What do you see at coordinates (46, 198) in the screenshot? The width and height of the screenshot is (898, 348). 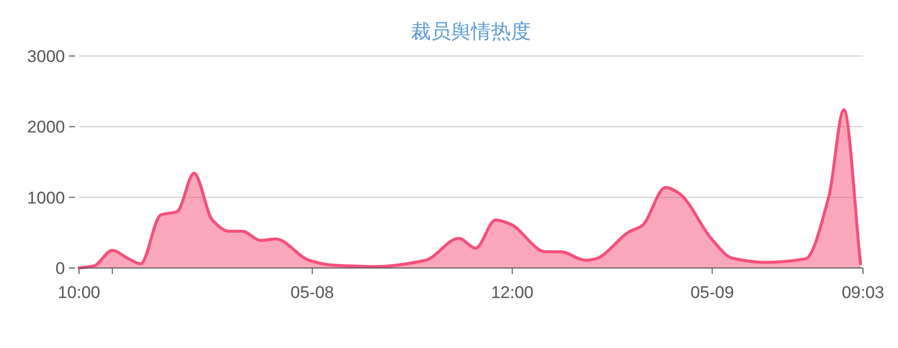 I see `y-tick-label: 1000` at bounding box center [46, 198].